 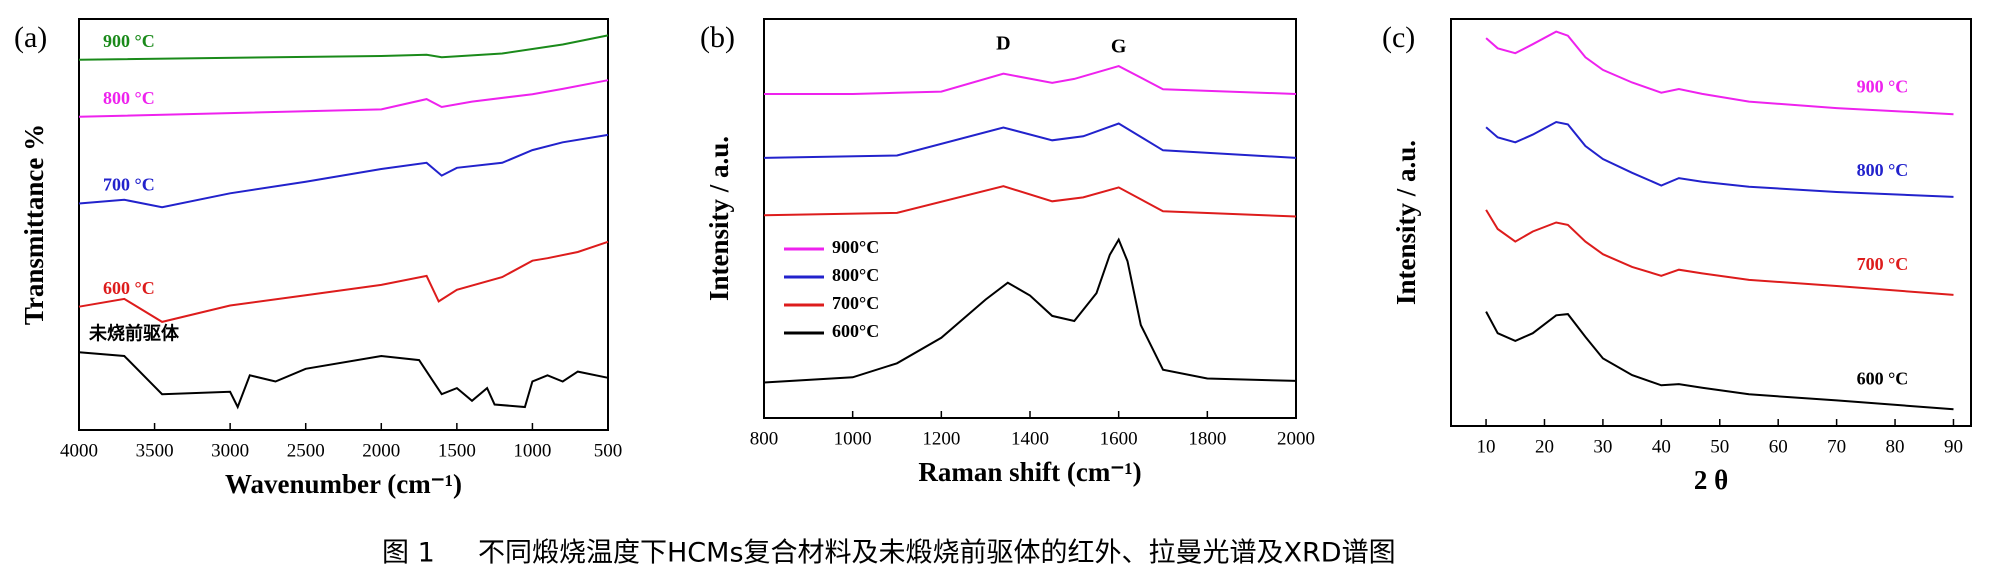 What do you see at coordinates (1030, 438) in the screenshot?
I see `x-tick-label: 1400` at bounding box center [1030, 438].